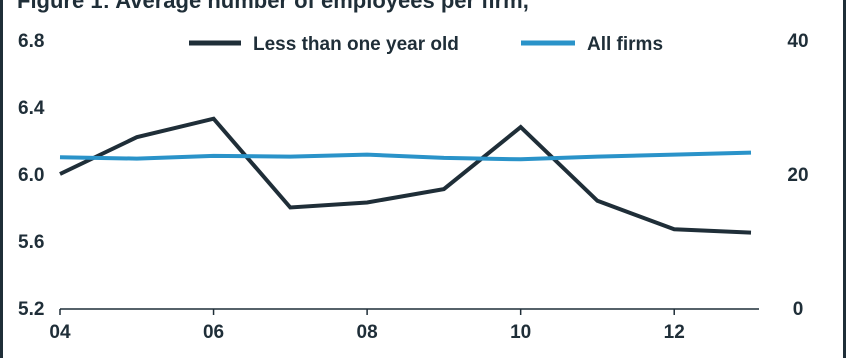  Describe the element at coordinates (31, 242) in the screenshot. I see `left-axis-tick-label: 5.6` at that location.